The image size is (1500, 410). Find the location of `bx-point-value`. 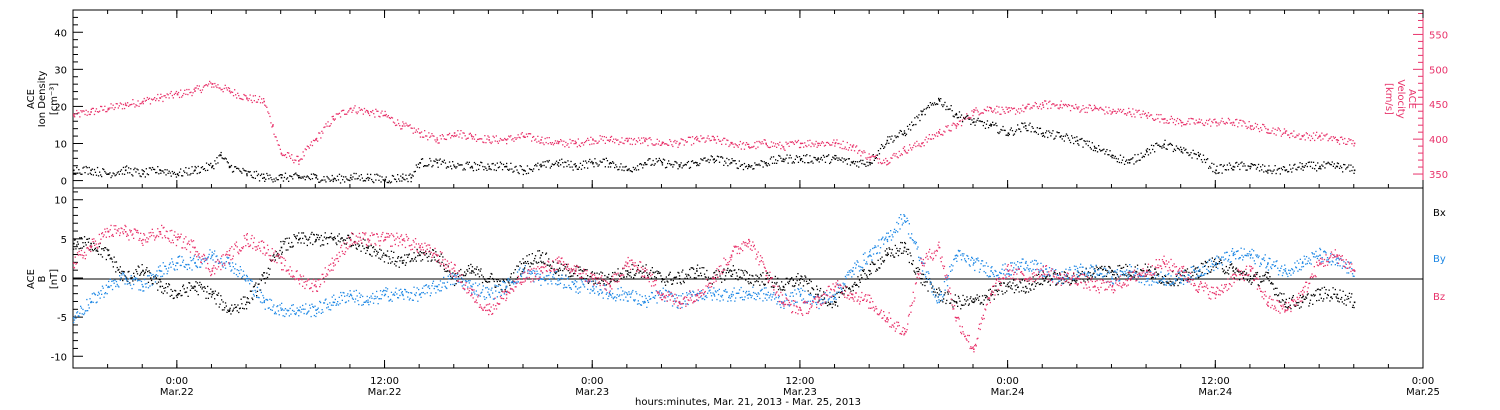

bx-point-value is located at coordinates (1250, 279).